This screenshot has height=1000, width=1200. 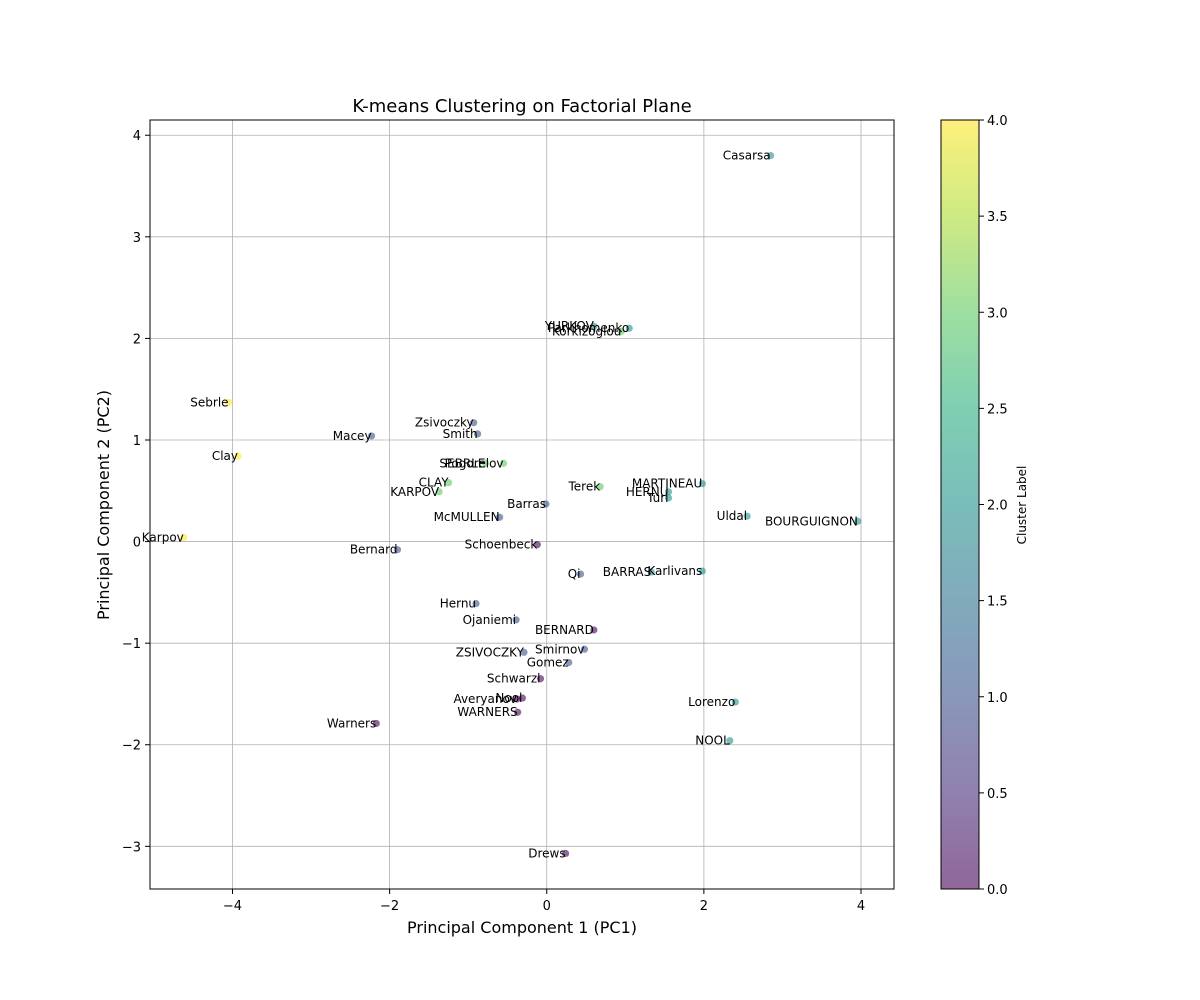 I want to click on y-tick-label: 2, so click(x=137, y=339).